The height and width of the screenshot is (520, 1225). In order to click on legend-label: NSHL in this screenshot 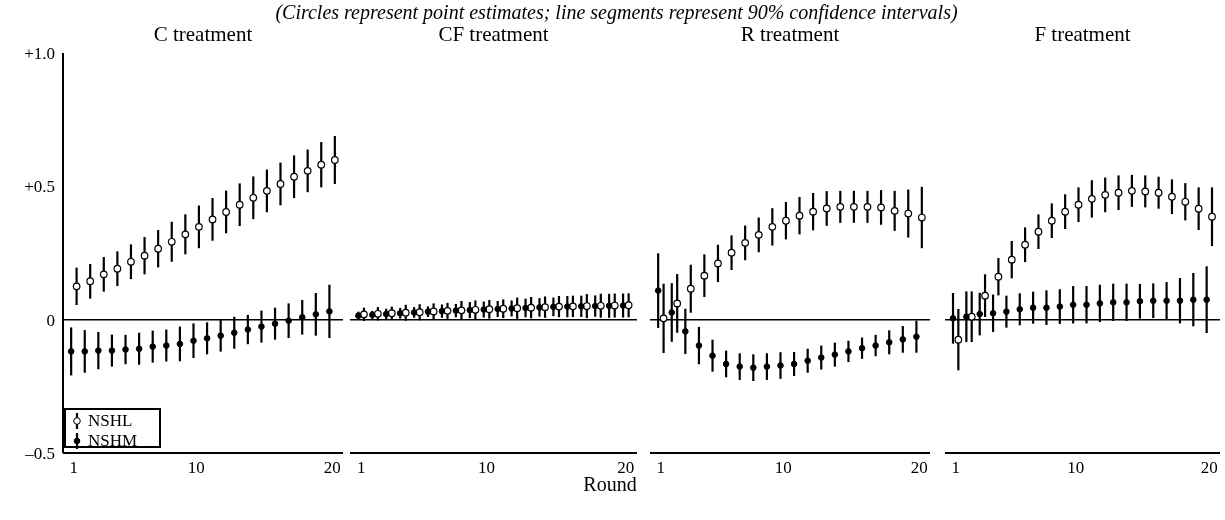, I will do `click(110, 421)`.